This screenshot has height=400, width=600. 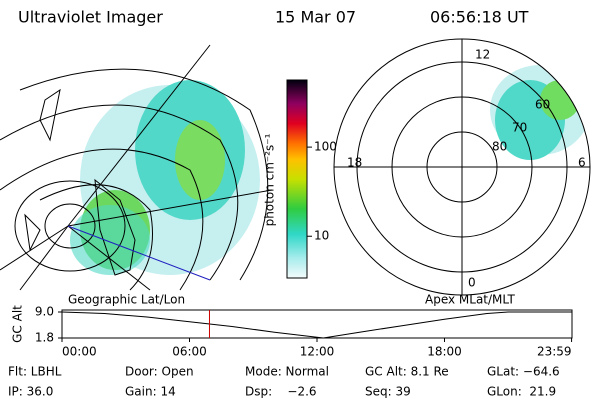 What do you see at coordinates (90, 17) in the screenshot?
I see `title: Ultraviolet Imager` at bounding box center [90, 17].